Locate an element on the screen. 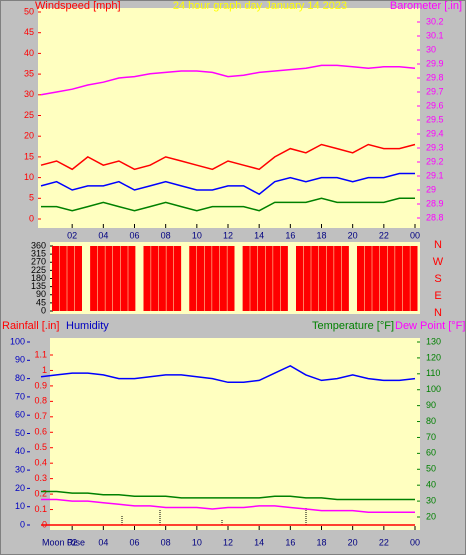  y-tick-label: 35 is located at coordinates (29, 73).